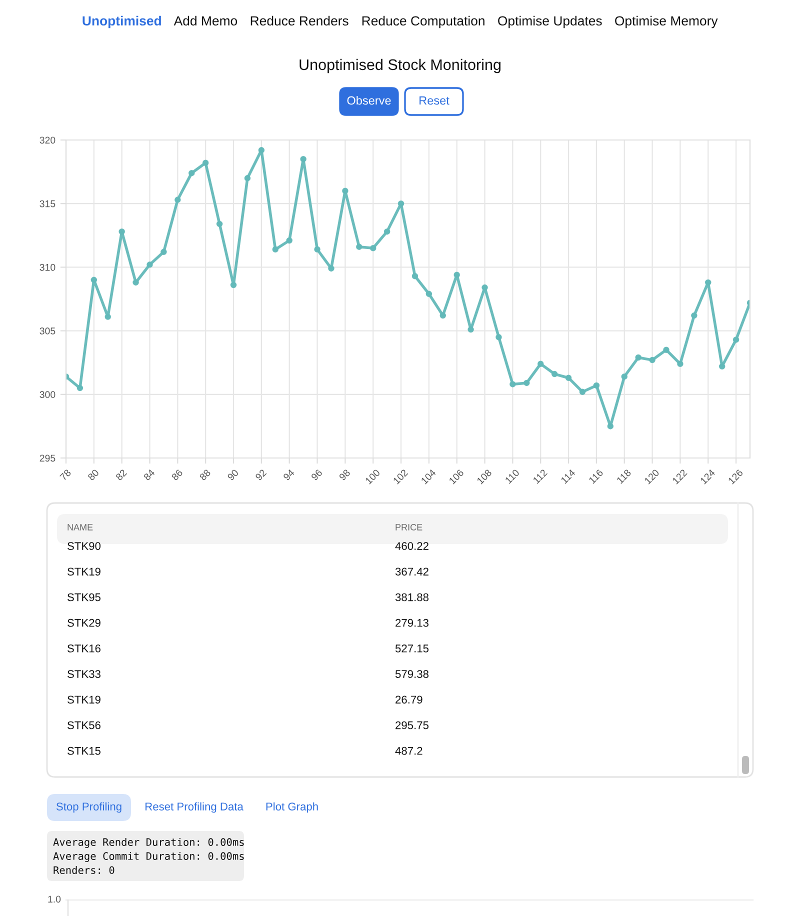  I want to click on x-tick-label: 122, so click(680, 476).